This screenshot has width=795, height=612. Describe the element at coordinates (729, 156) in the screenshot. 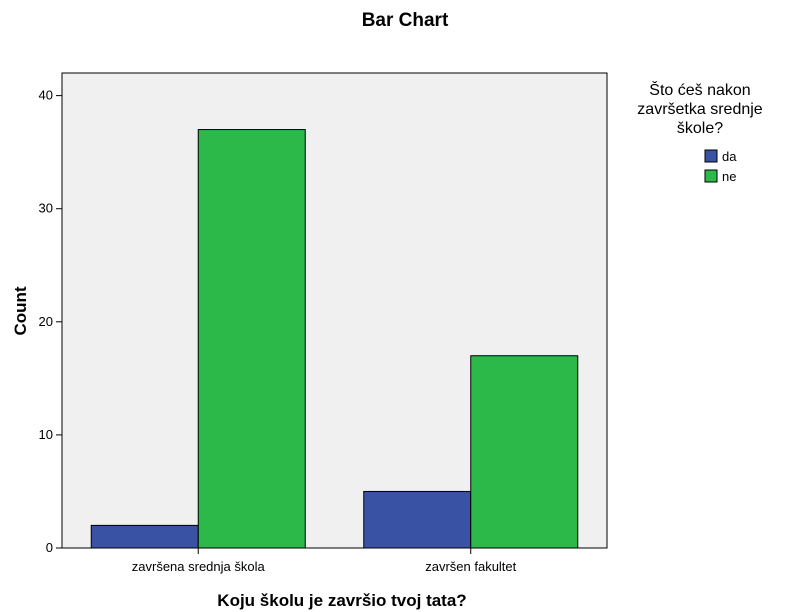

I see `legend-label-da: da` at that location.